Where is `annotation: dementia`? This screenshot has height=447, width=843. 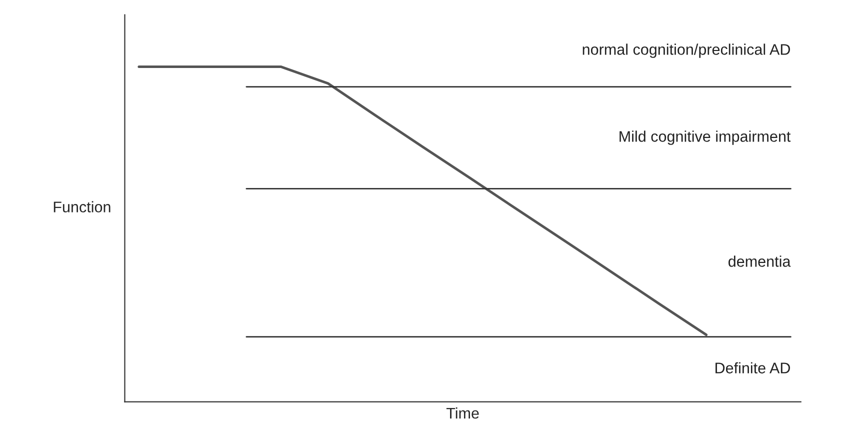
annotation: dementia is located at coordinates (759, 261).